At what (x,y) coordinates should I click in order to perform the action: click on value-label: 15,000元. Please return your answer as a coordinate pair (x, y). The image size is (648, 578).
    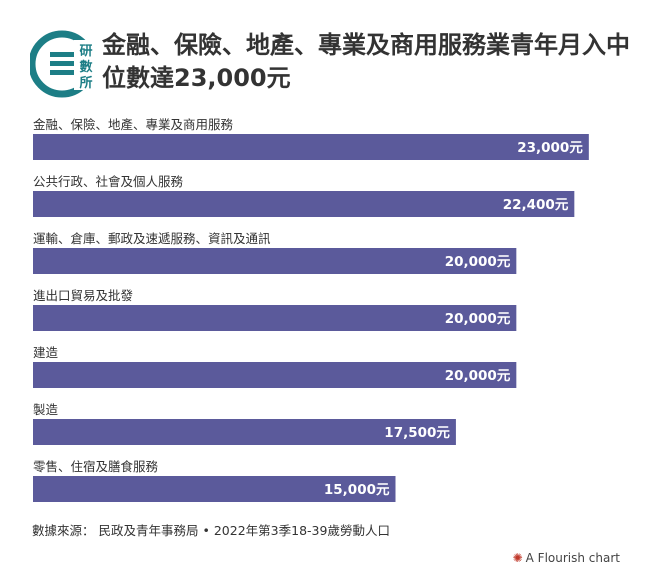
    Looking at the image, I should click on (357, 490).